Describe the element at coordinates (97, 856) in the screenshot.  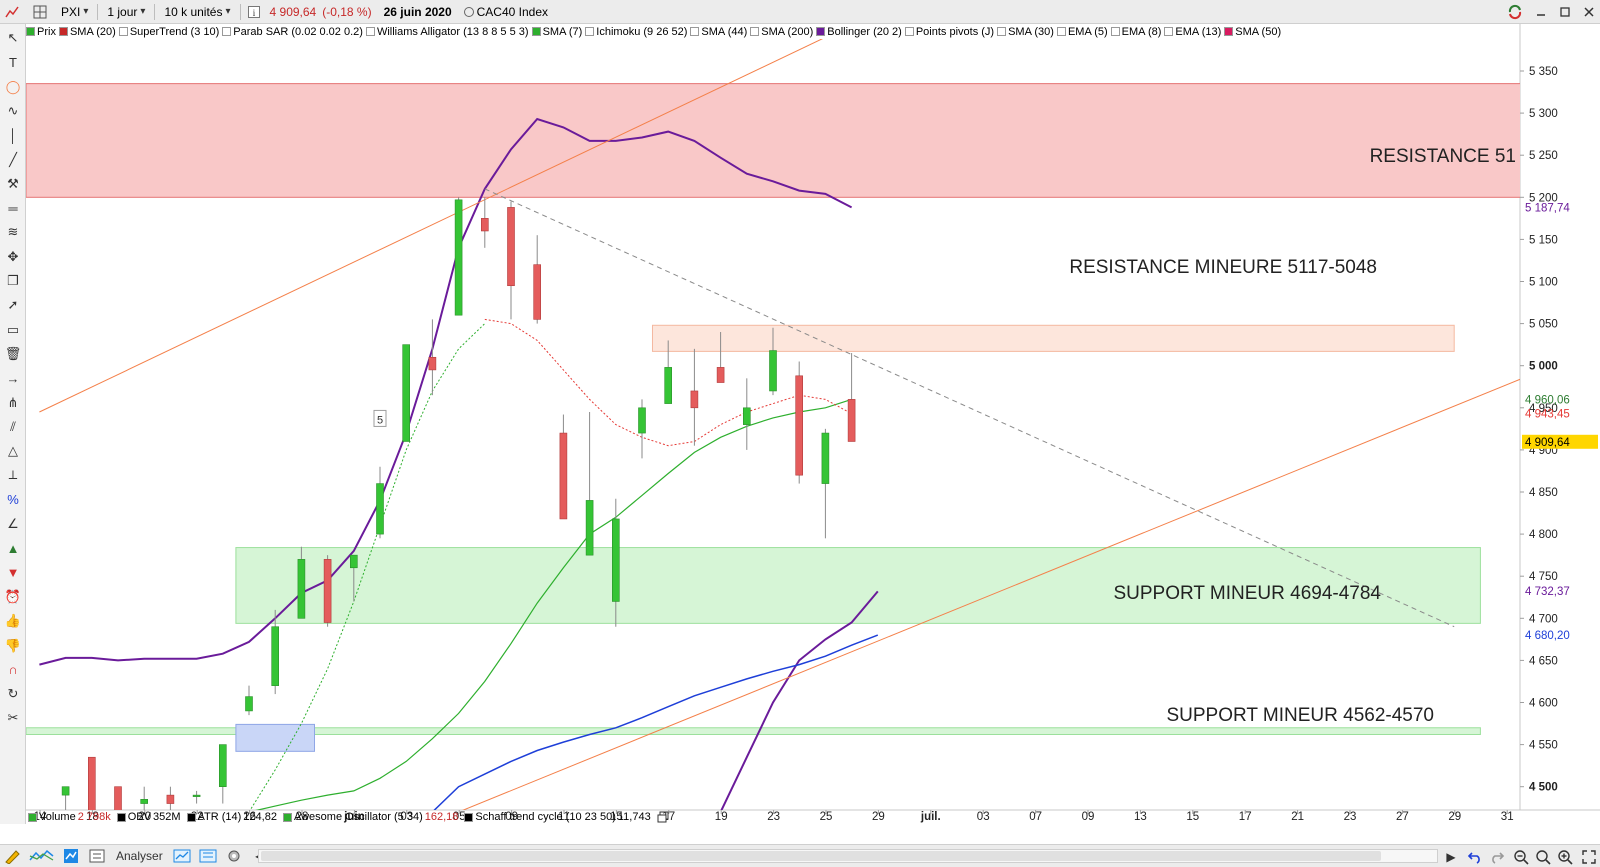
I see `template-icon` at that location.